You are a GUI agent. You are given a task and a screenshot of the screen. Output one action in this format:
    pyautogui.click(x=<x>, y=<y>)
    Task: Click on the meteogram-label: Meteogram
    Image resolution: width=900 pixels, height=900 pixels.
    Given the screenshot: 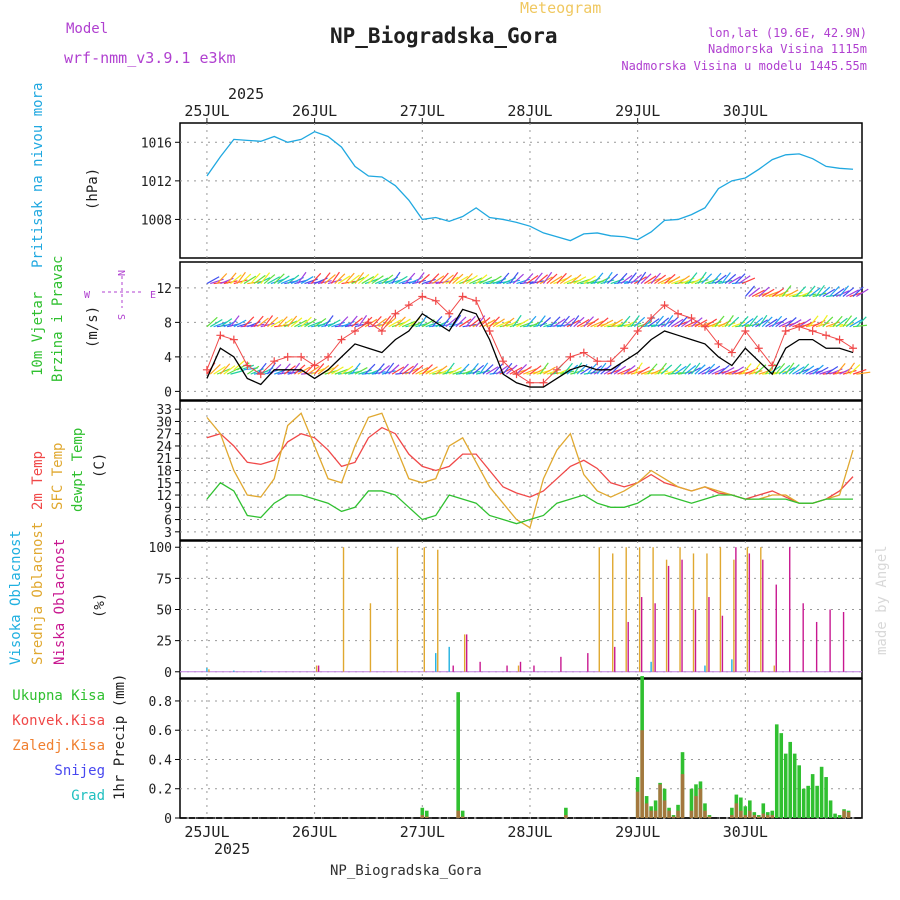 What is the action you would take?
    pyautogui.click(x=560, y=8)
    